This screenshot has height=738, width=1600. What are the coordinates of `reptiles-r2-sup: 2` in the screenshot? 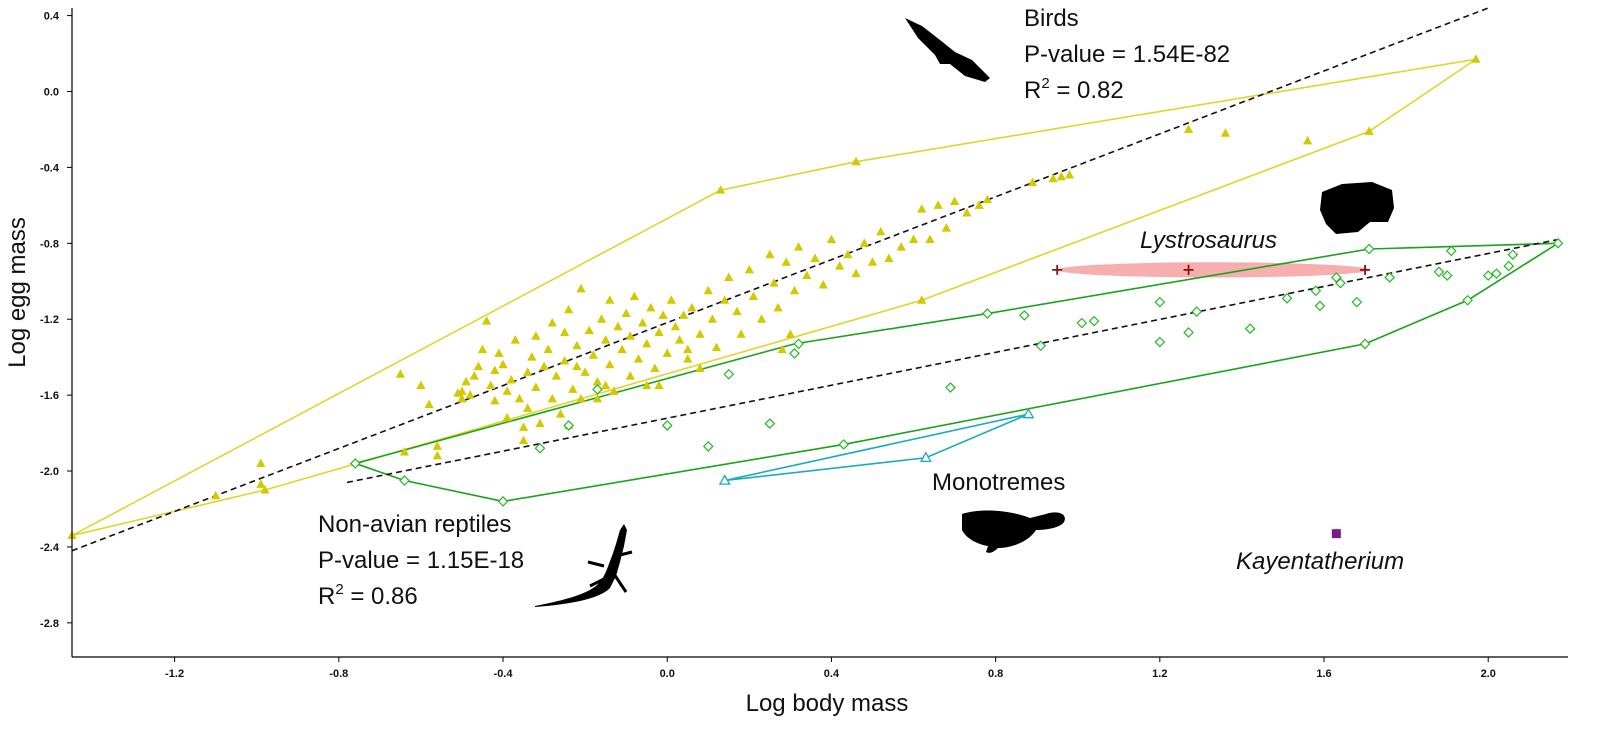 It's located at (339, 589).